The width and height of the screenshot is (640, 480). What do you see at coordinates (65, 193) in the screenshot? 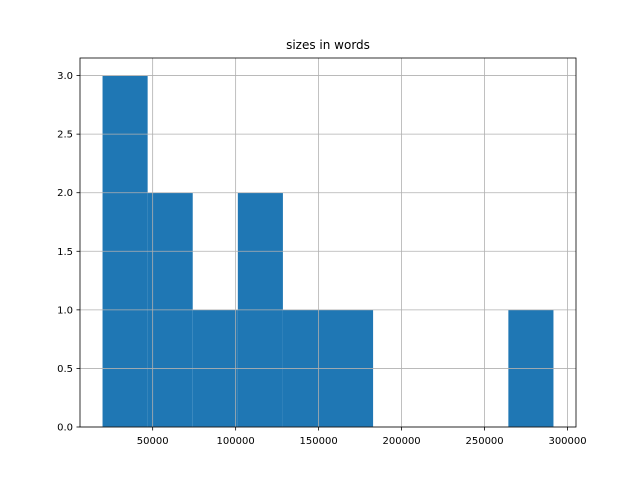
I see `y-tick-label: 2.0` at bounding box center [65, 193].